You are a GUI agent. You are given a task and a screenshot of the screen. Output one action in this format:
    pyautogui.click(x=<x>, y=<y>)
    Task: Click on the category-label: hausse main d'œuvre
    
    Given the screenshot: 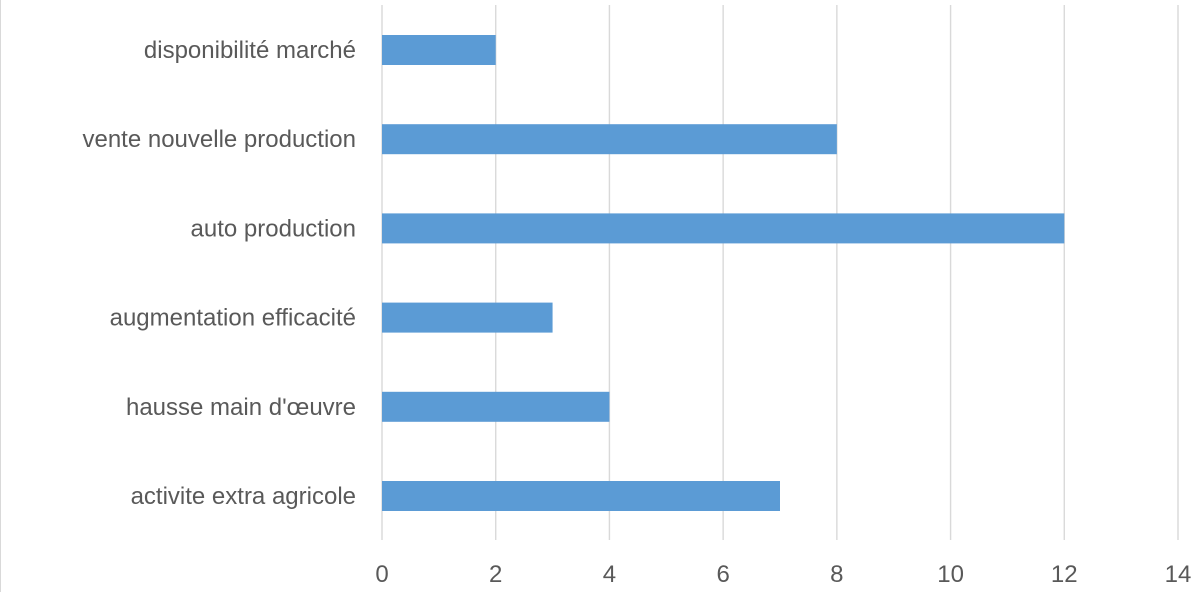 What is the action you would take?
    pyautogui.click(x=241, y=407)
    